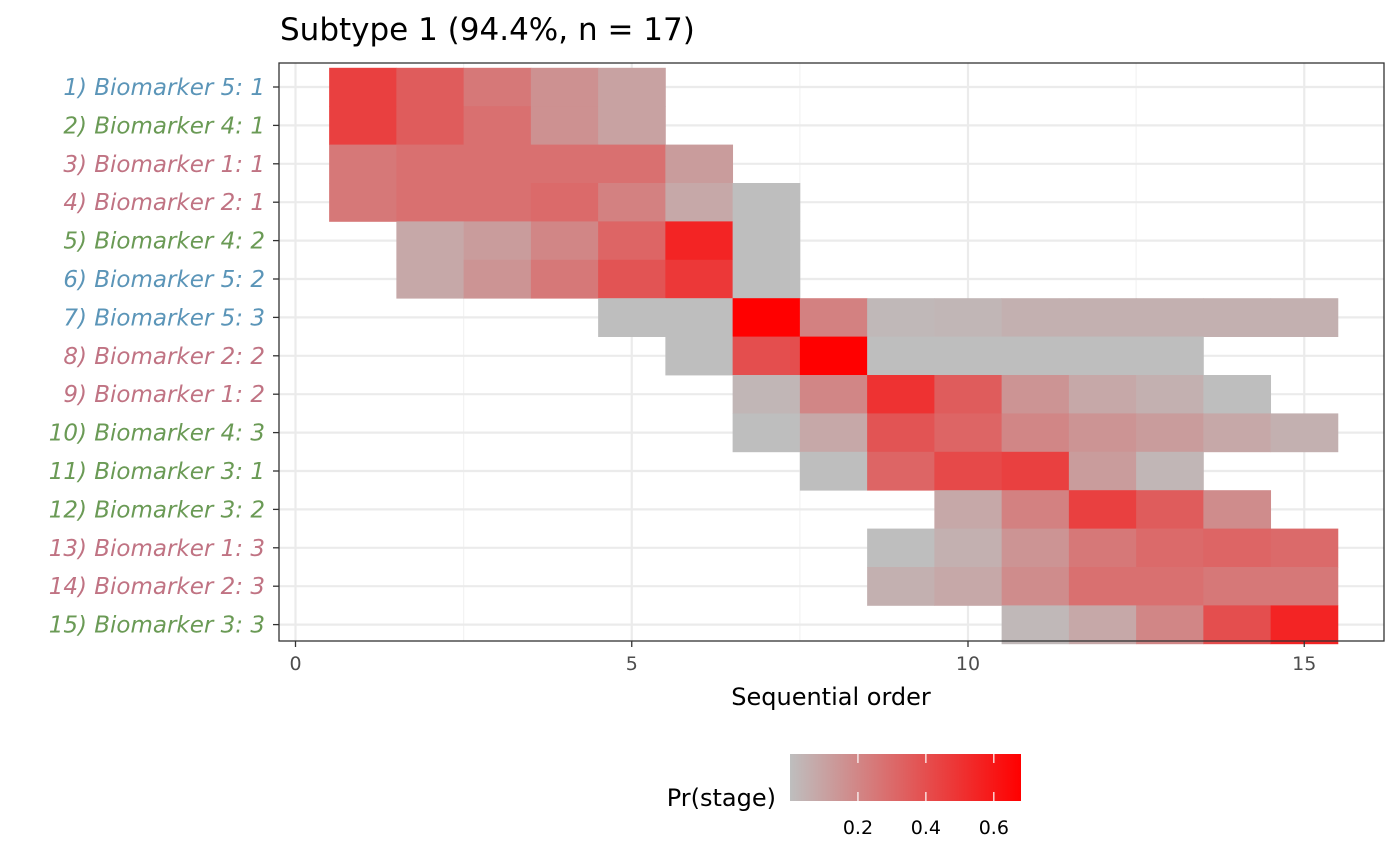  I want to click on y-tick-label: 13) Biomarker 1: 3, so click(157, 549).